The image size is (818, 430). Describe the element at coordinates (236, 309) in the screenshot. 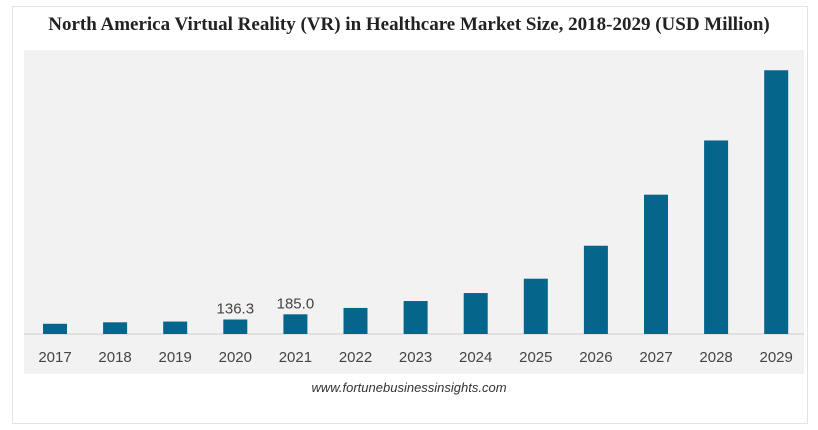

I see `data-label-2020: 136.3` at that location.